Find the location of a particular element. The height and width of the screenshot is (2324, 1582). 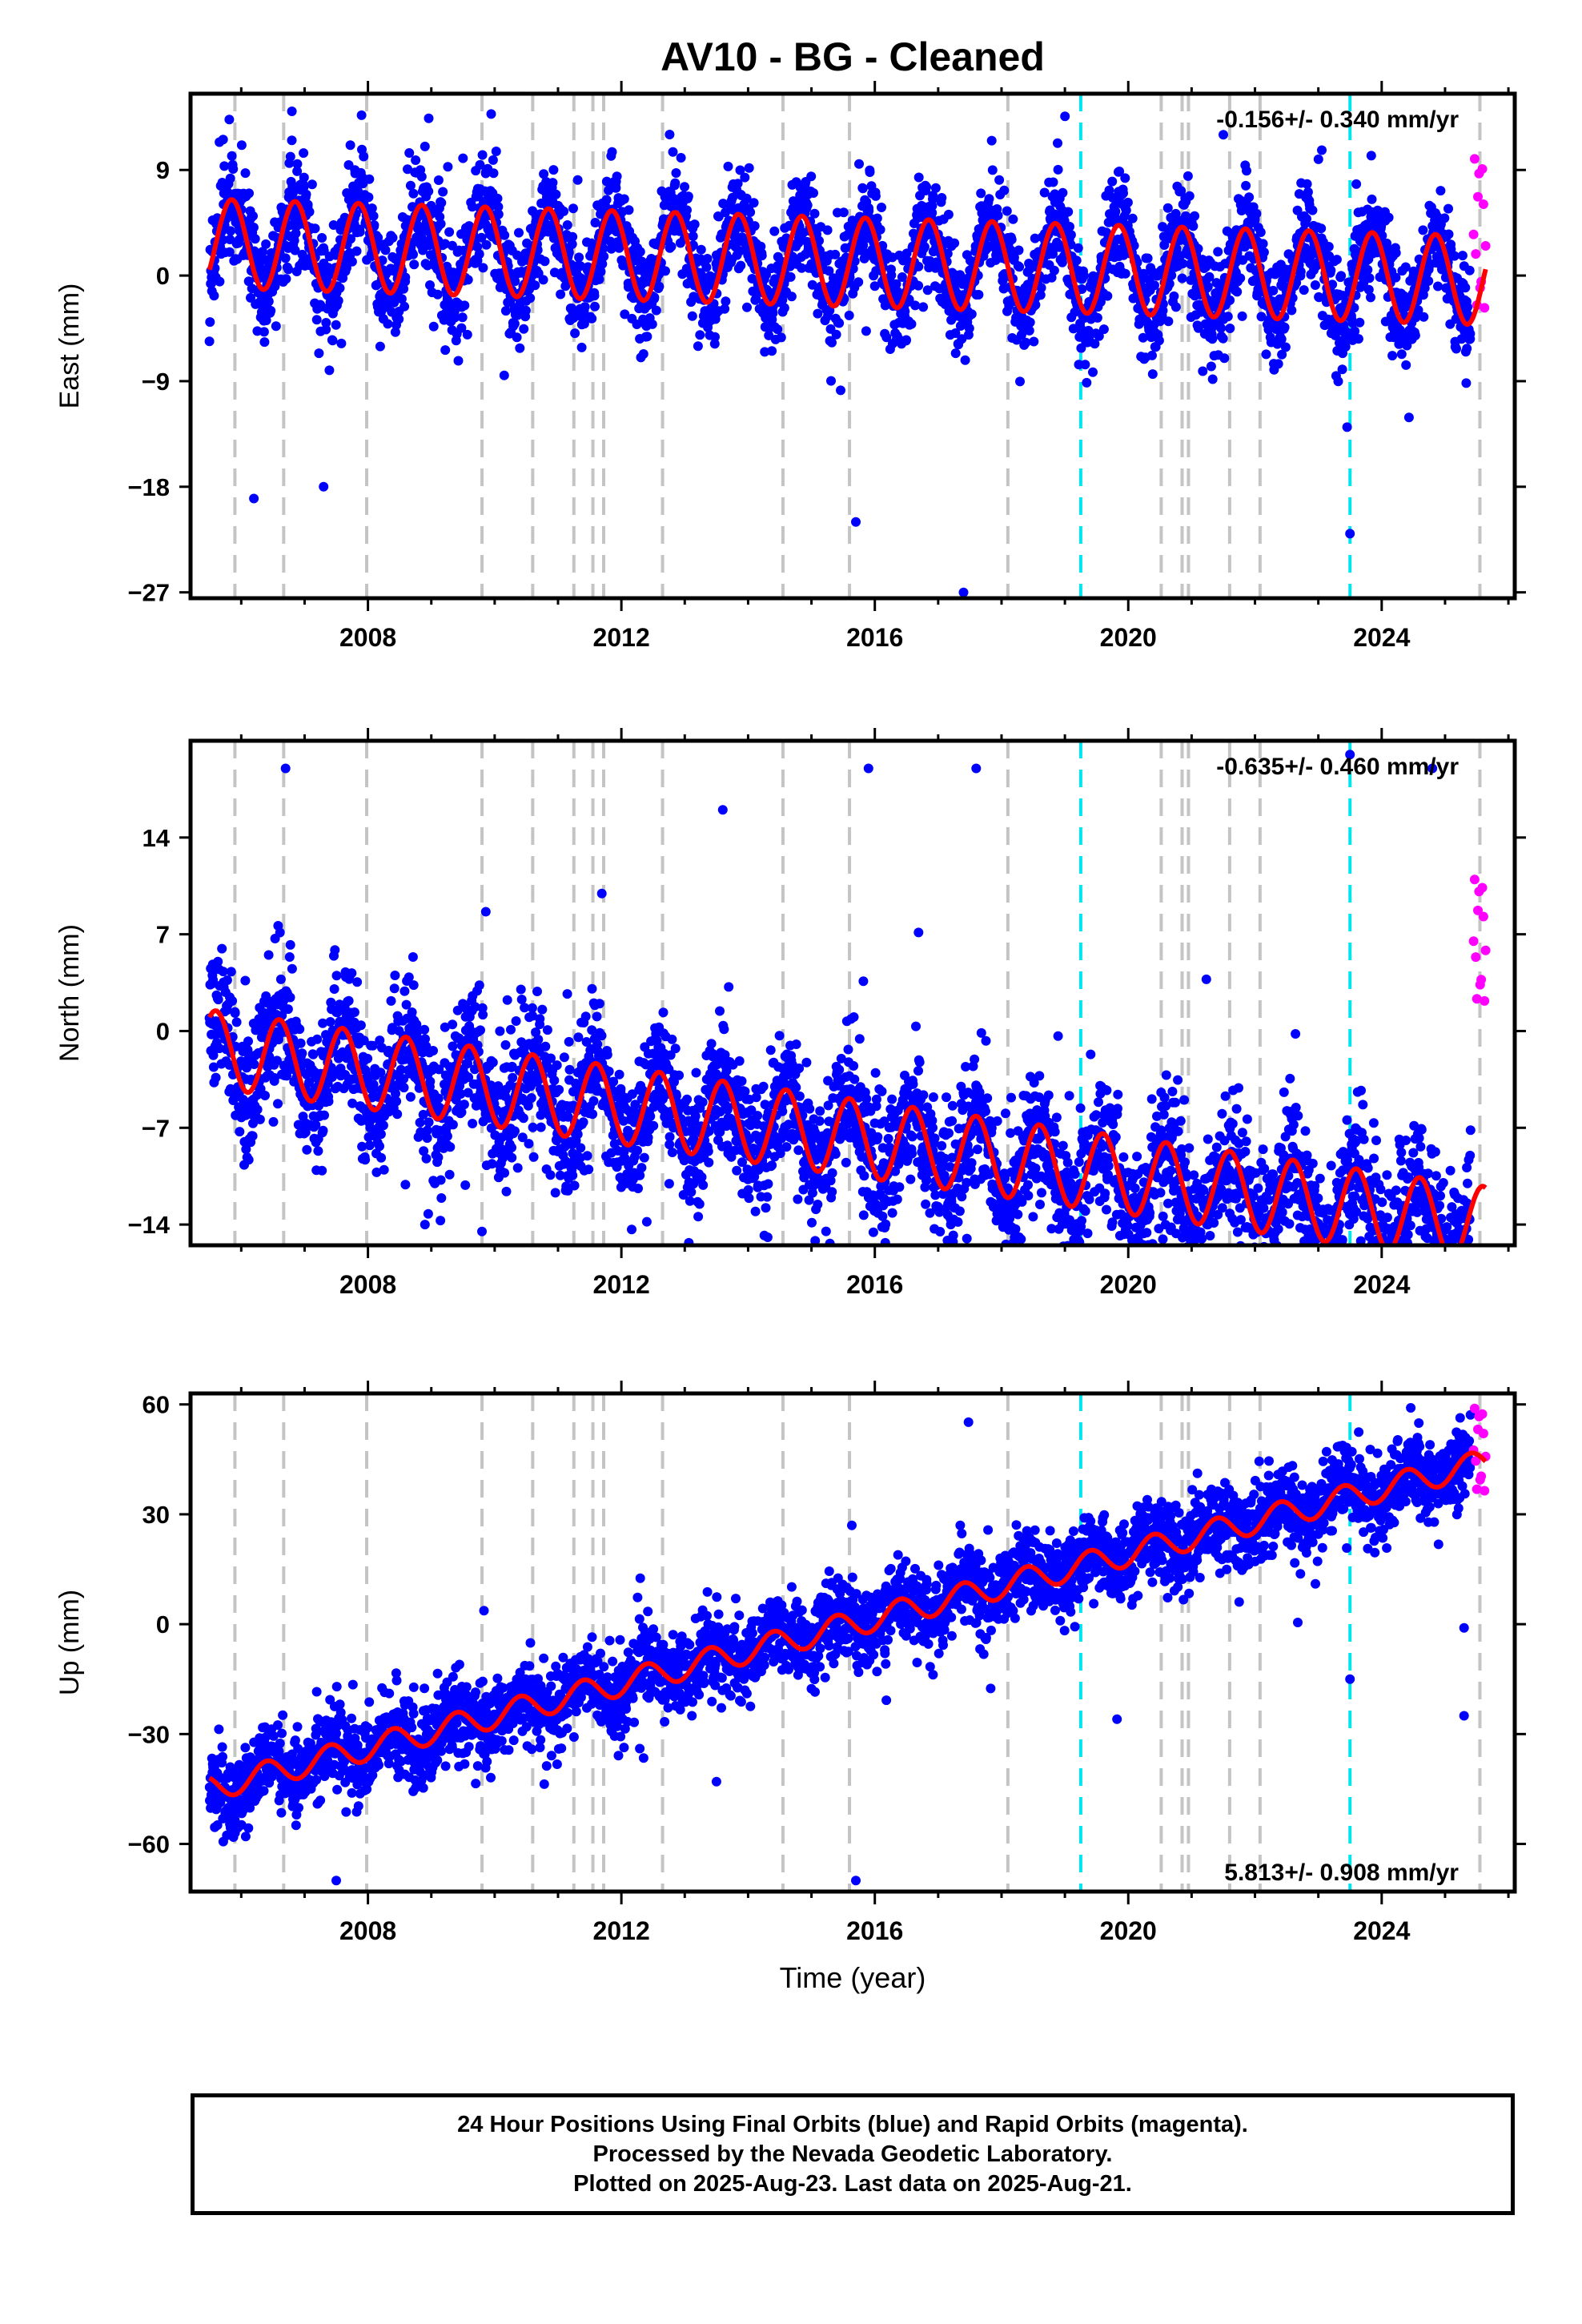

y-tick-label-east-3: −18 is located at coordinates (148, 487).